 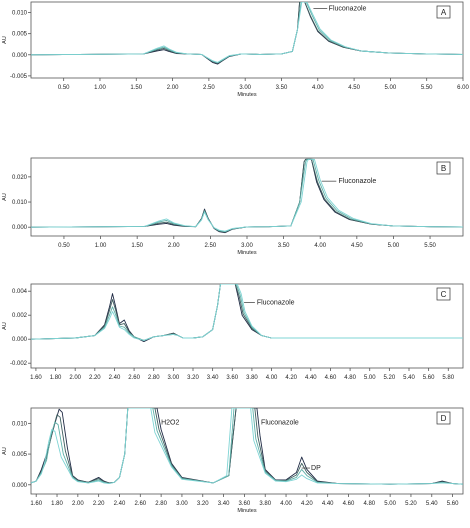 What do you see at coordinates (444, 12) in the screenshot?
I see `panel-label: A` at bounding box center [444, 12].